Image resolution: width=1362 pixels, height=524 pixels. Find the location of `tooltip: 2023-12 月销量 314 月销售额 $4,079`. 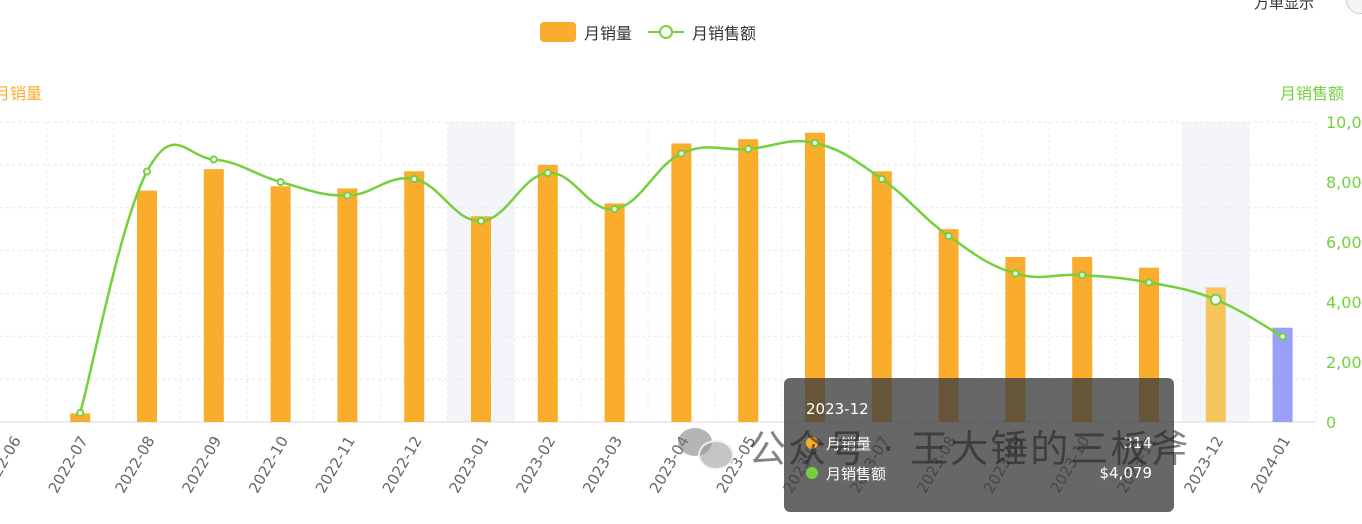

tooltip: 2023-12 月销量 314 月销售额 $4,079 is located at coordinates (979, 445).